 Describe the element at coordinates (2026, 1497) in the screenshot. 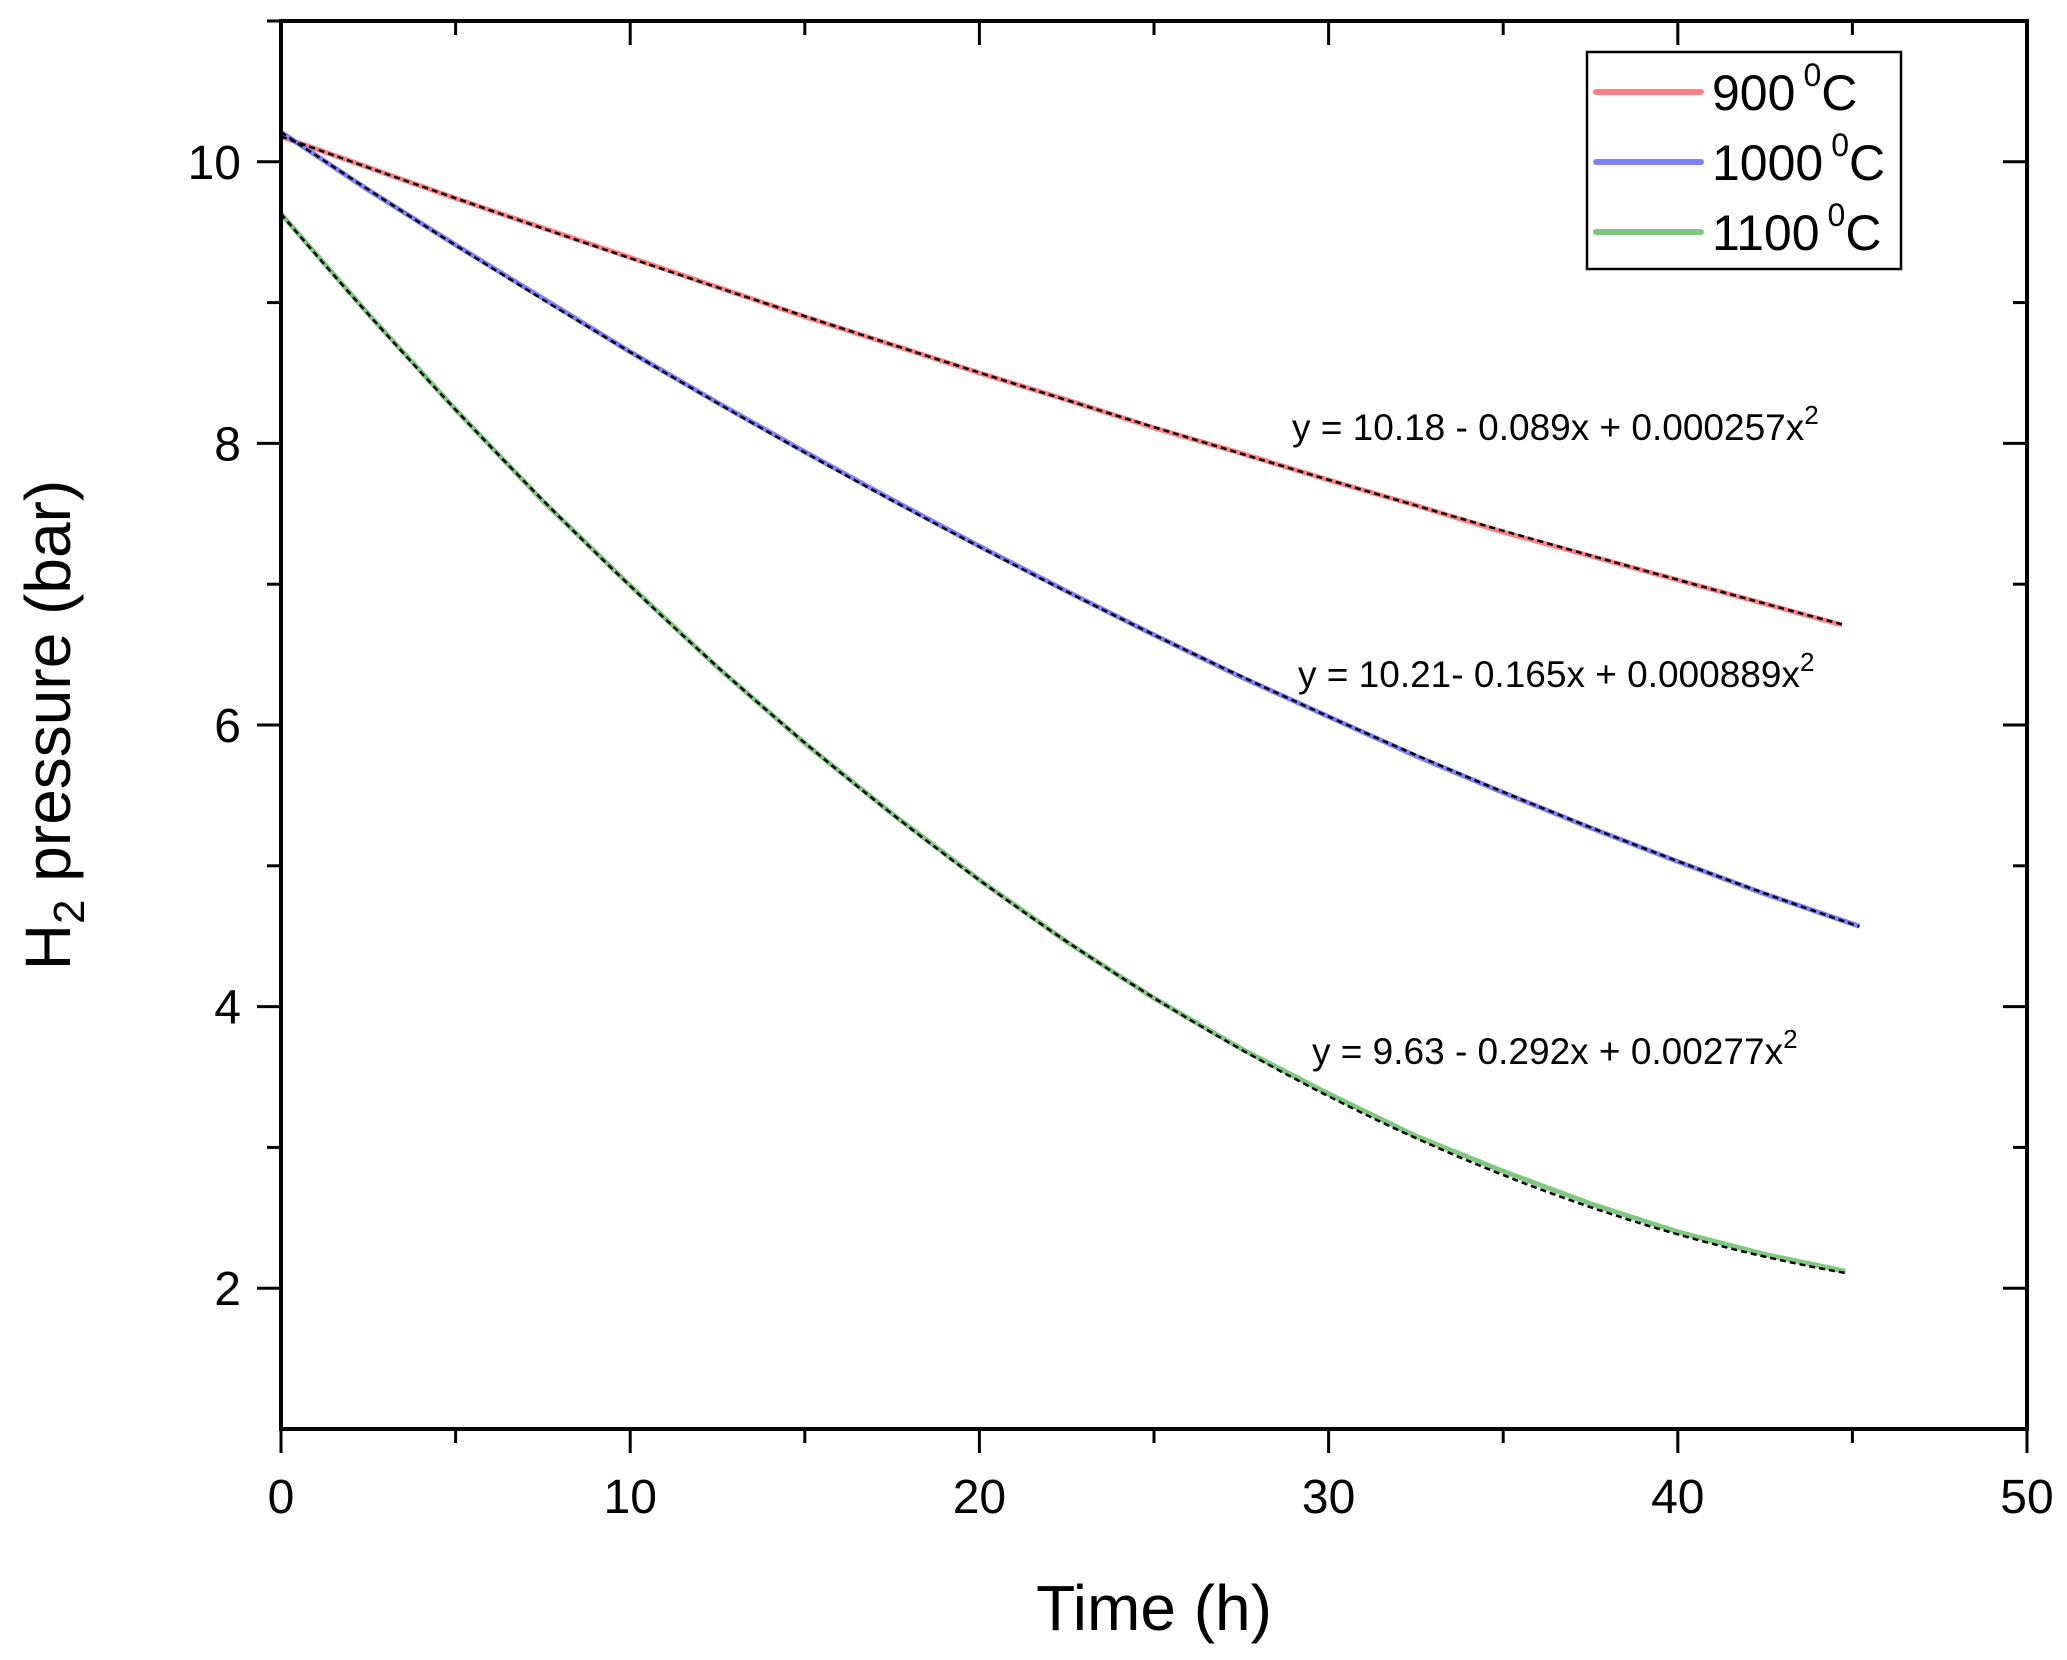

I see `x-tick-label: 50` at that location.